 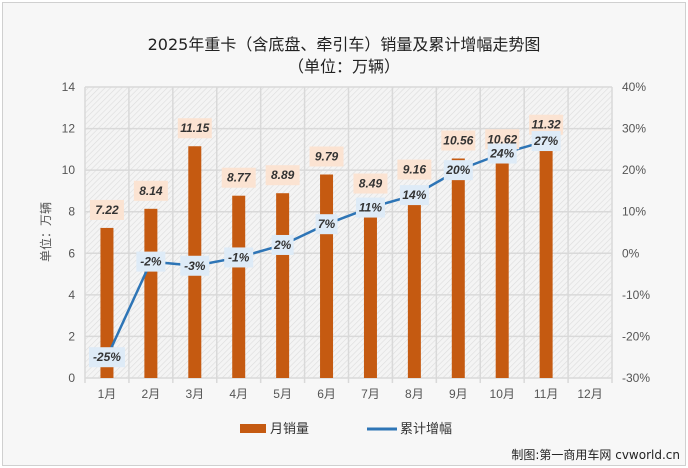 I want to click on bar-data-label: 9.79, so click(x=327, y=157).